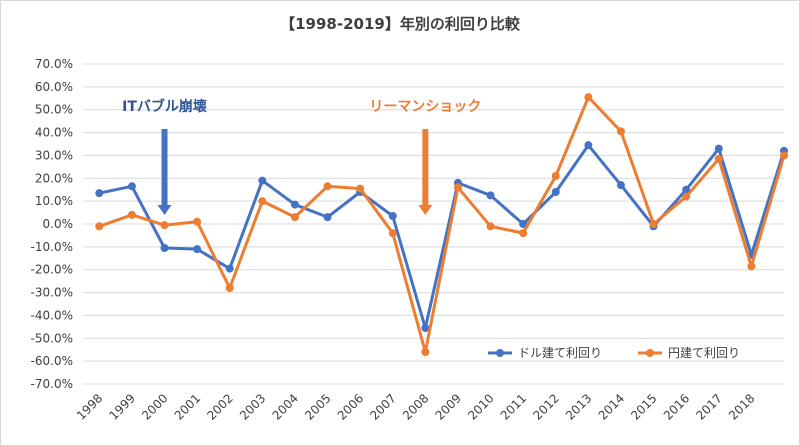 This screenshot has height=446, width=800. Describe the element at coordinates (513, 406) in the screenshot. I see `x-tick-label: 2011` at that location.